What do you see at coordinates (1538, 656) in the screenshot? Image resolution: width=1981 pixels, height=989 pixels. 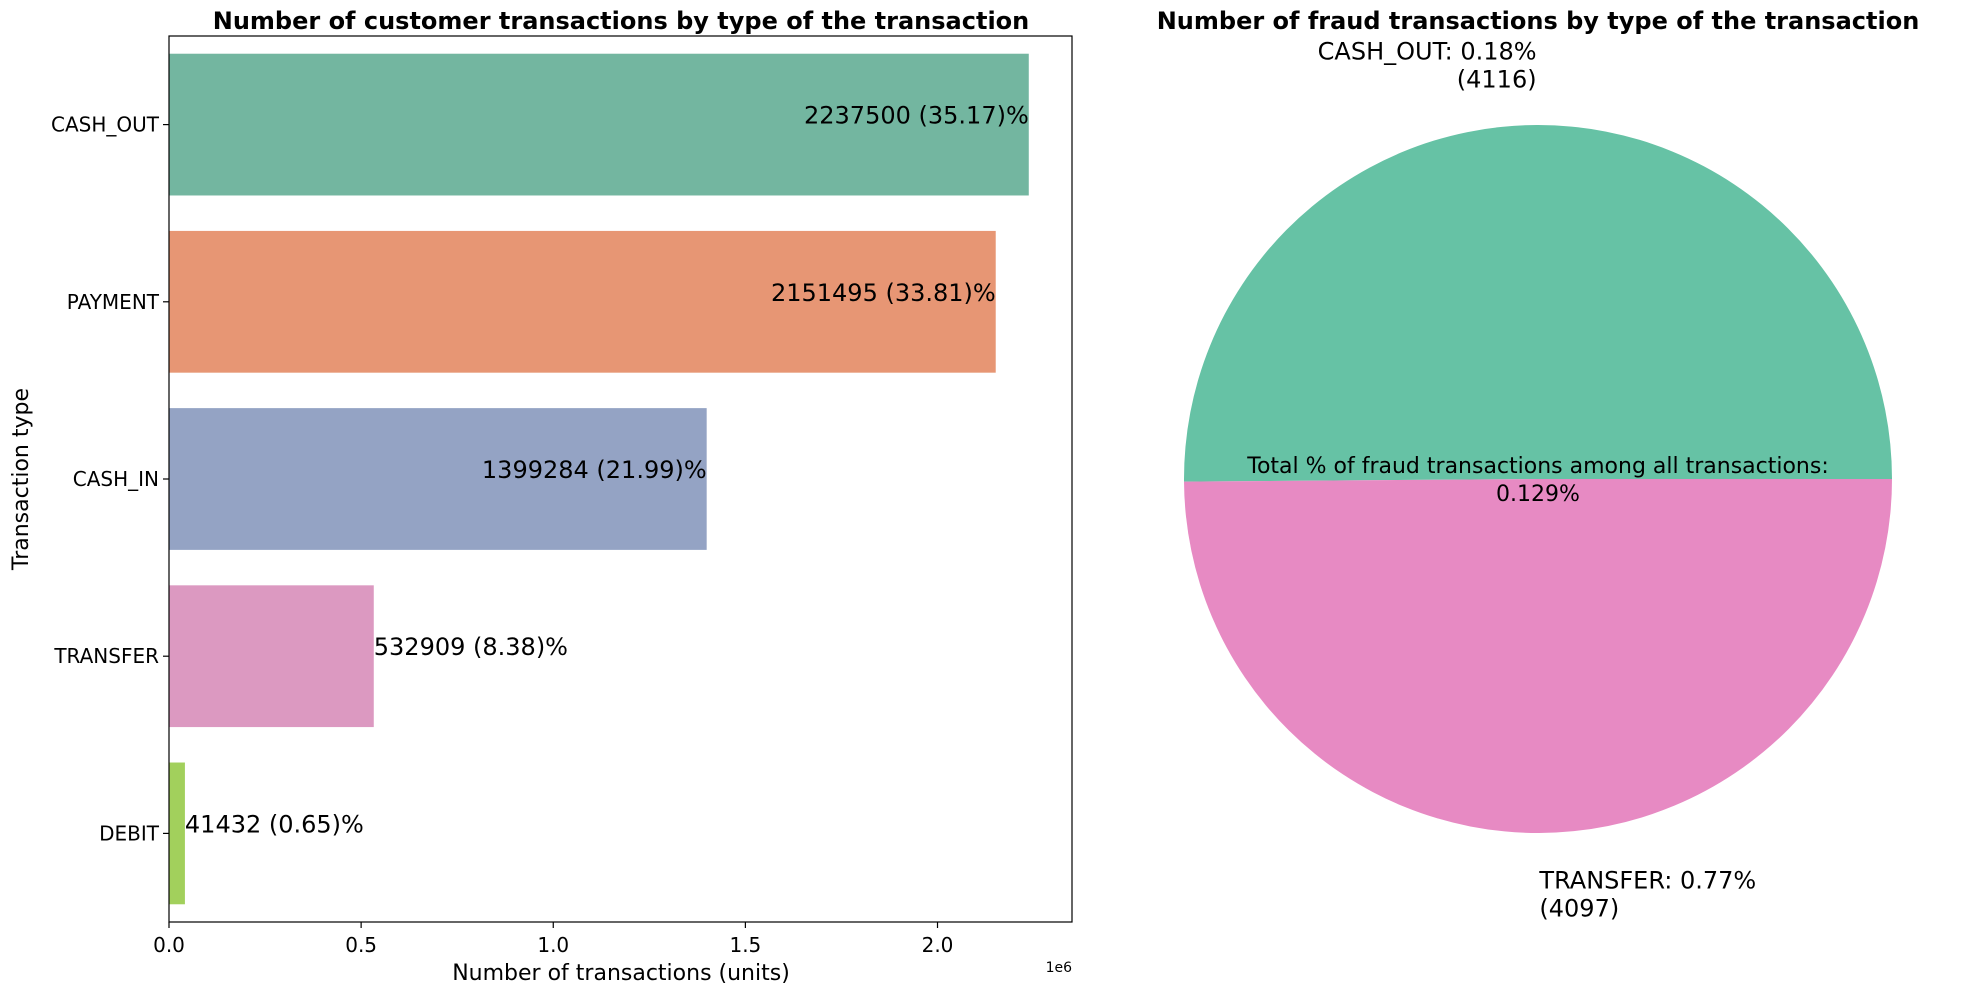 I see `pie-slice-transfer` at bounding box center [1538, 656].